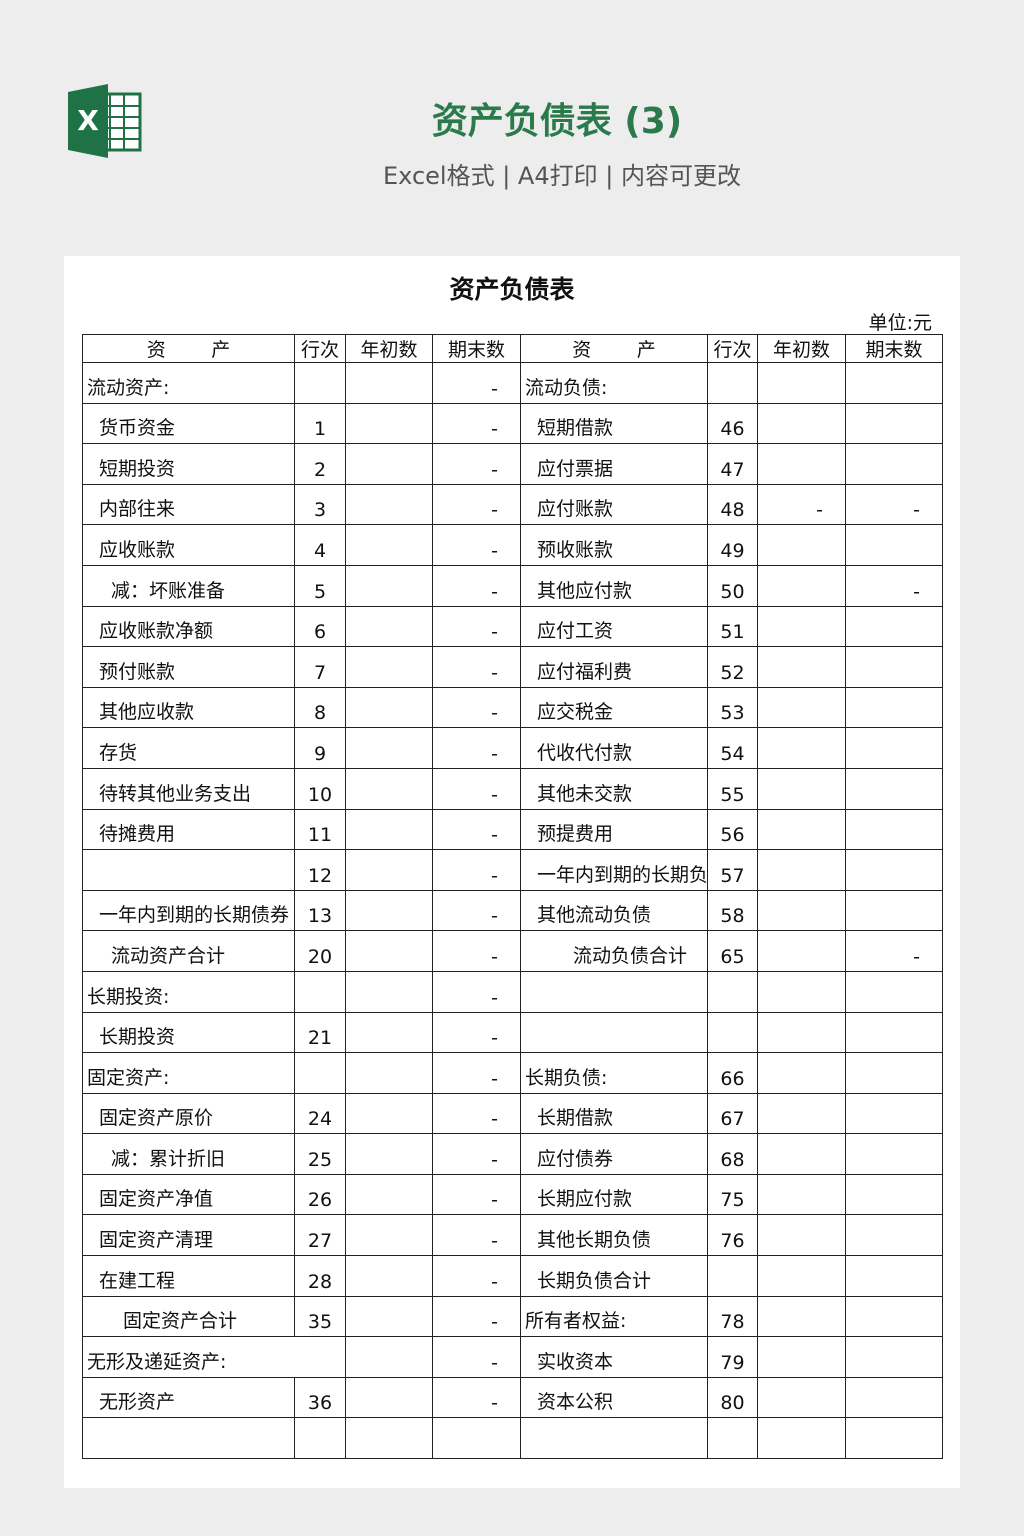 The width and height of the screenshot is (1024, 1536). I want to click on header-cell: 行次, so click(320, 348).